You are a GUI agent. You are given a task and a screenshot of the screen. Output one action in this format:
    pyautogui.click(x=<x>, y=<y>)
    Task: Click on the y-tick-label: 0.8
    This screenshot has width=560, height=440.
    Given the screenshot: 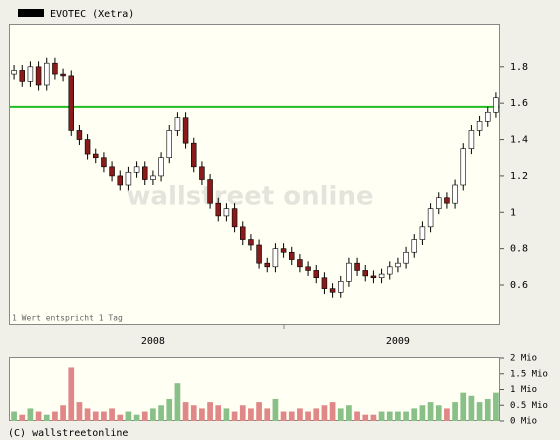 What is the action you would take?
    pyautogui.click(x=519, y=249)
    